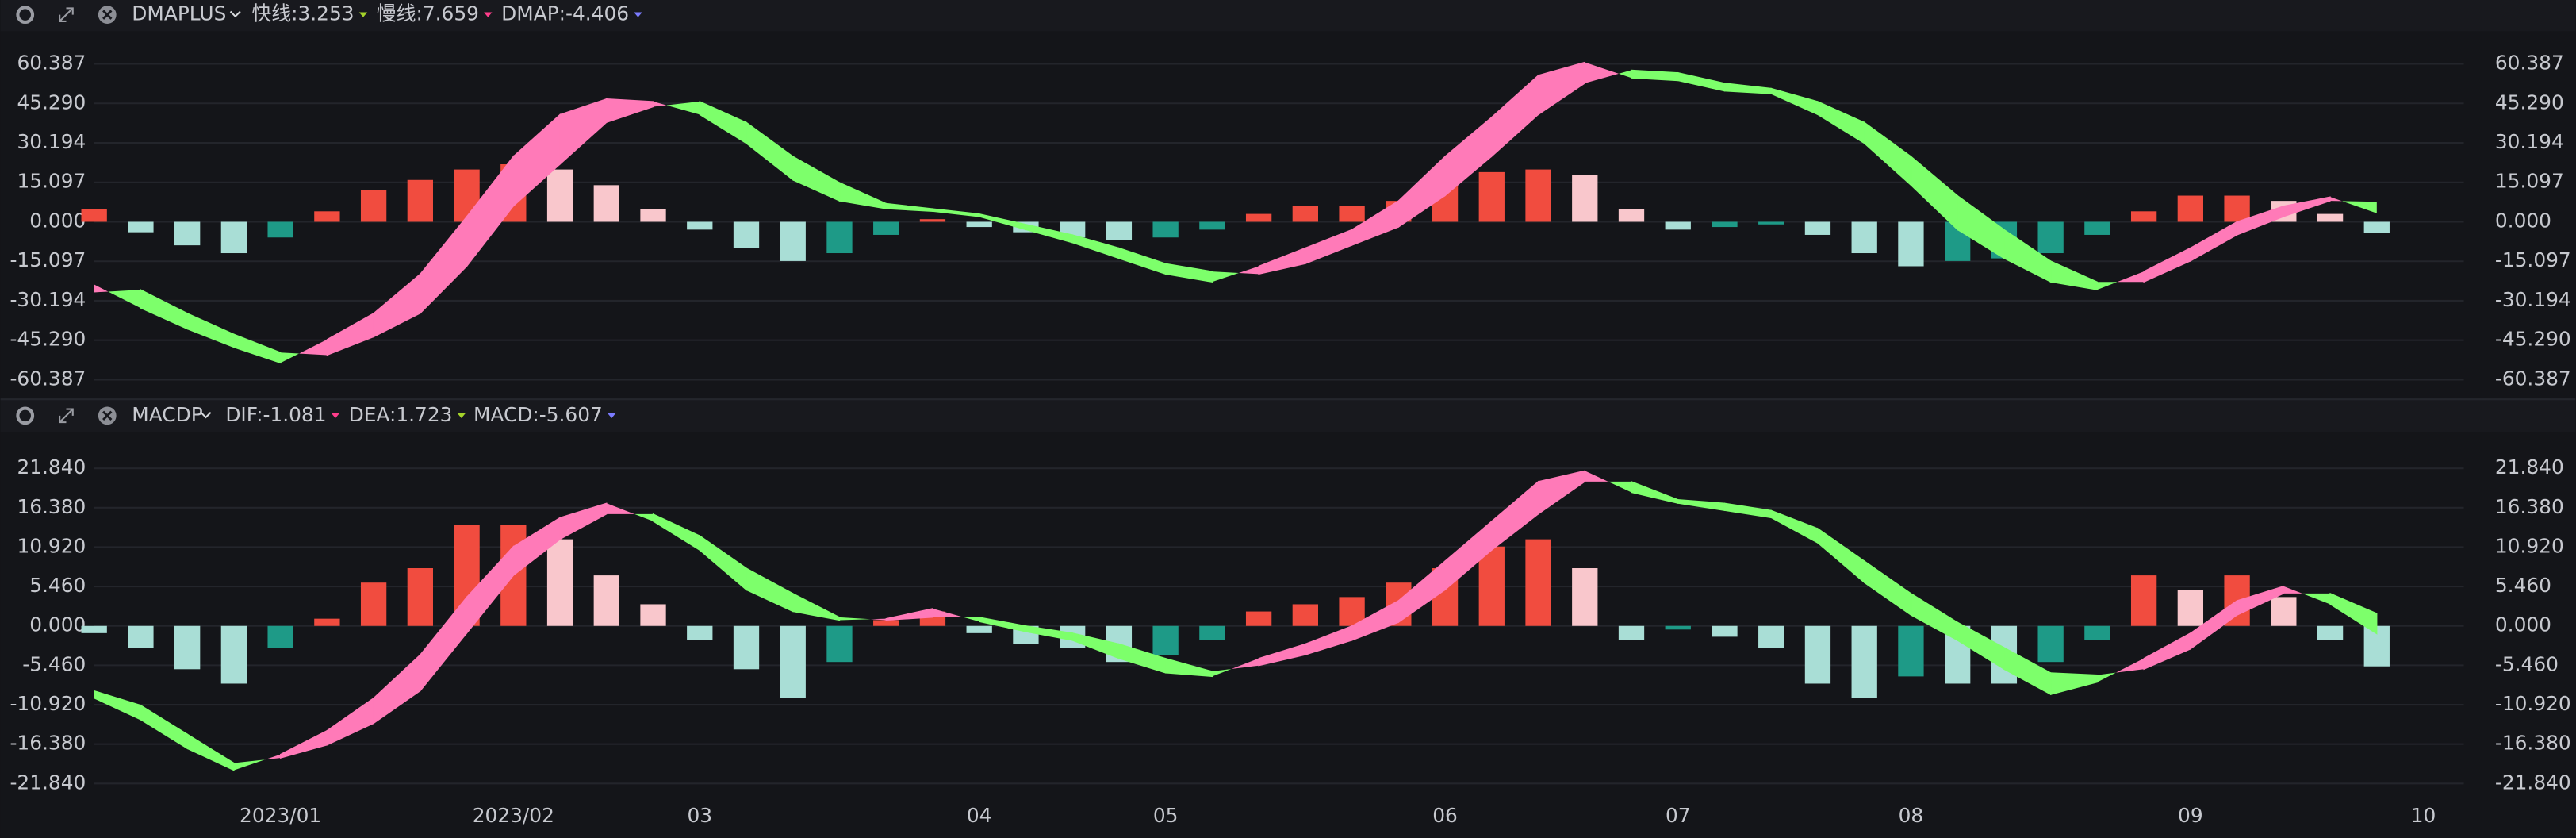 This screenshot has height=838, width=2576. What do you see at coordinates (565, 13) in the screenshot?
I see `legend-entry: DMAP:-4.406` at bounding box center [565, 13].